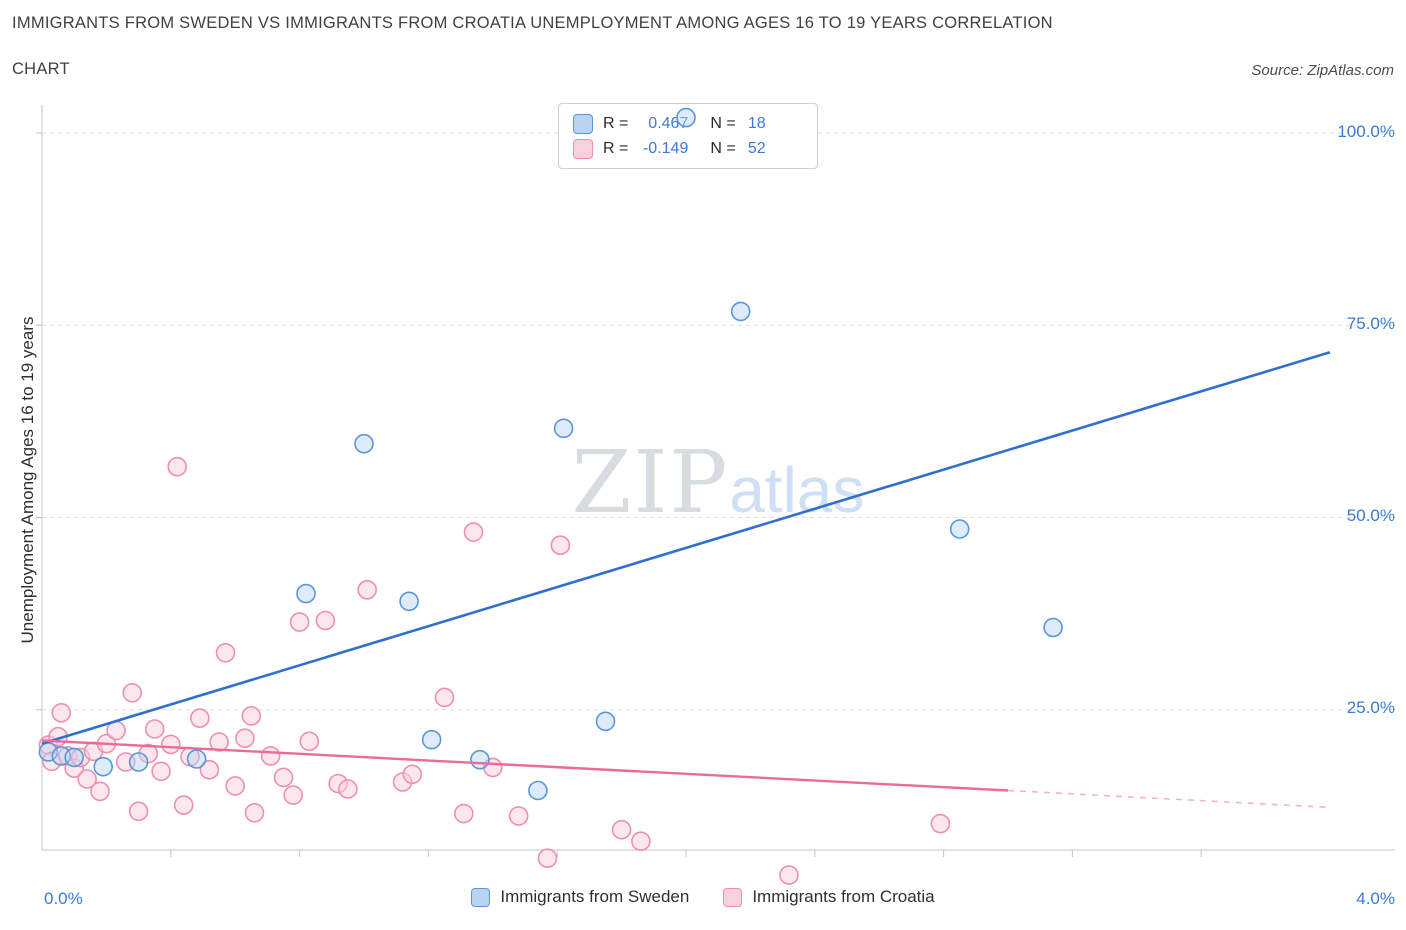  What do you see at coordinates (665, 148) in the screenshot?
I see `r-value-croatia: -0.149` at bounding box center [665, 148].